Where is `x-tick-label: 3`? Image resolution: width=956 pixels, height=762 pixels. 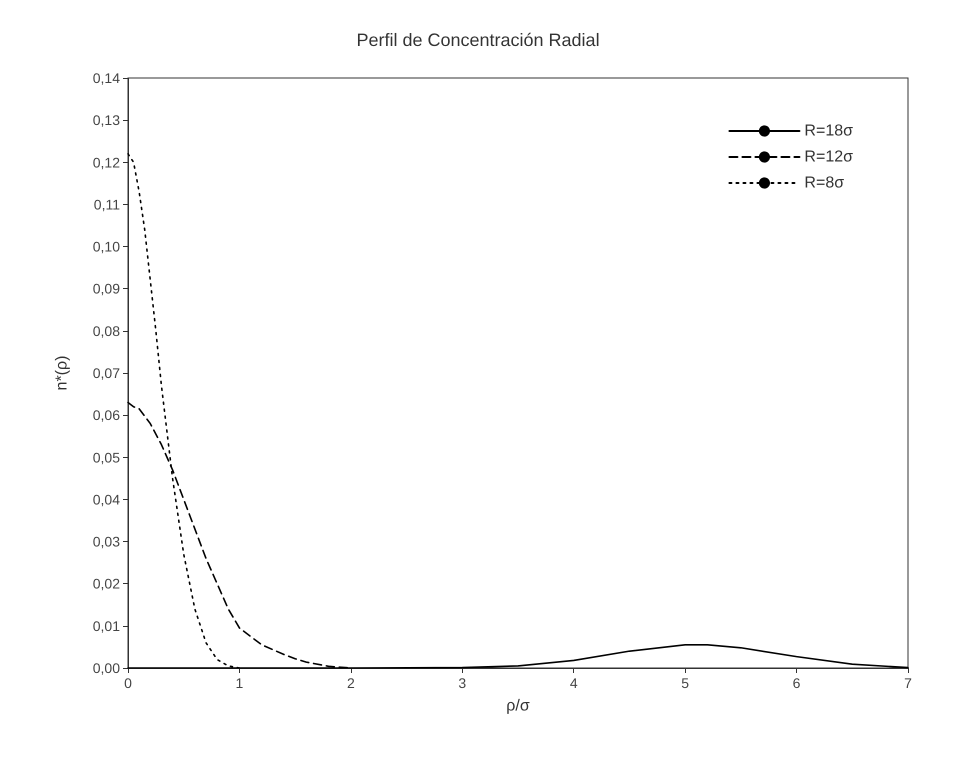 x-tick-label: 3 is located at coordinates (462, 683).